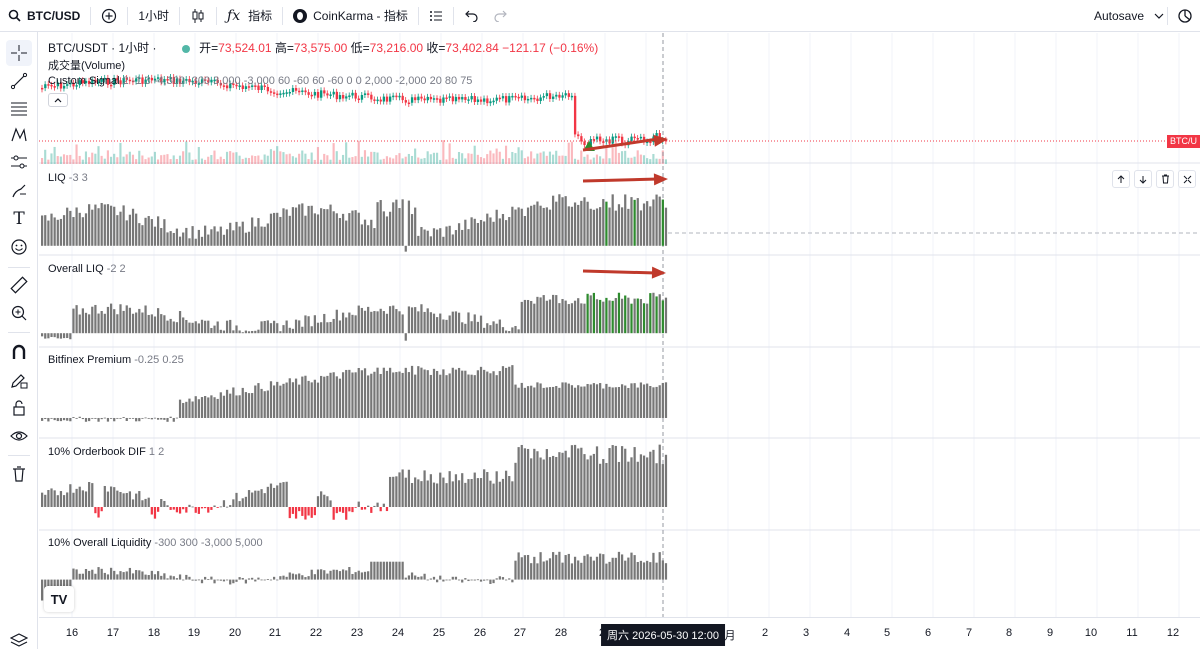  What do you see at coordinates (19, 81) in the screenshot?
I see `trendline-tool` at bounding box center [19, 81].